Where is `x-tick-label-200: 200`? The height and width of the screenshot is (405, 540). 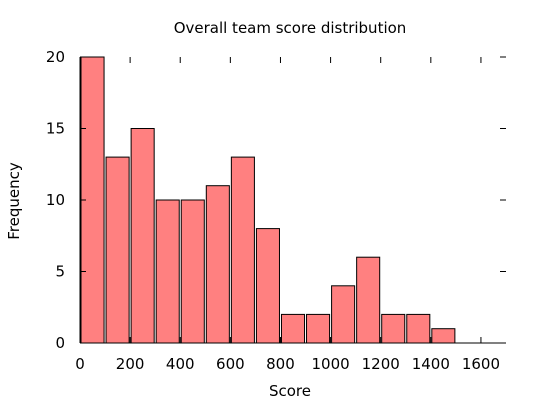
x-tick-label-200: 200 is located at coordinates (130, 364).